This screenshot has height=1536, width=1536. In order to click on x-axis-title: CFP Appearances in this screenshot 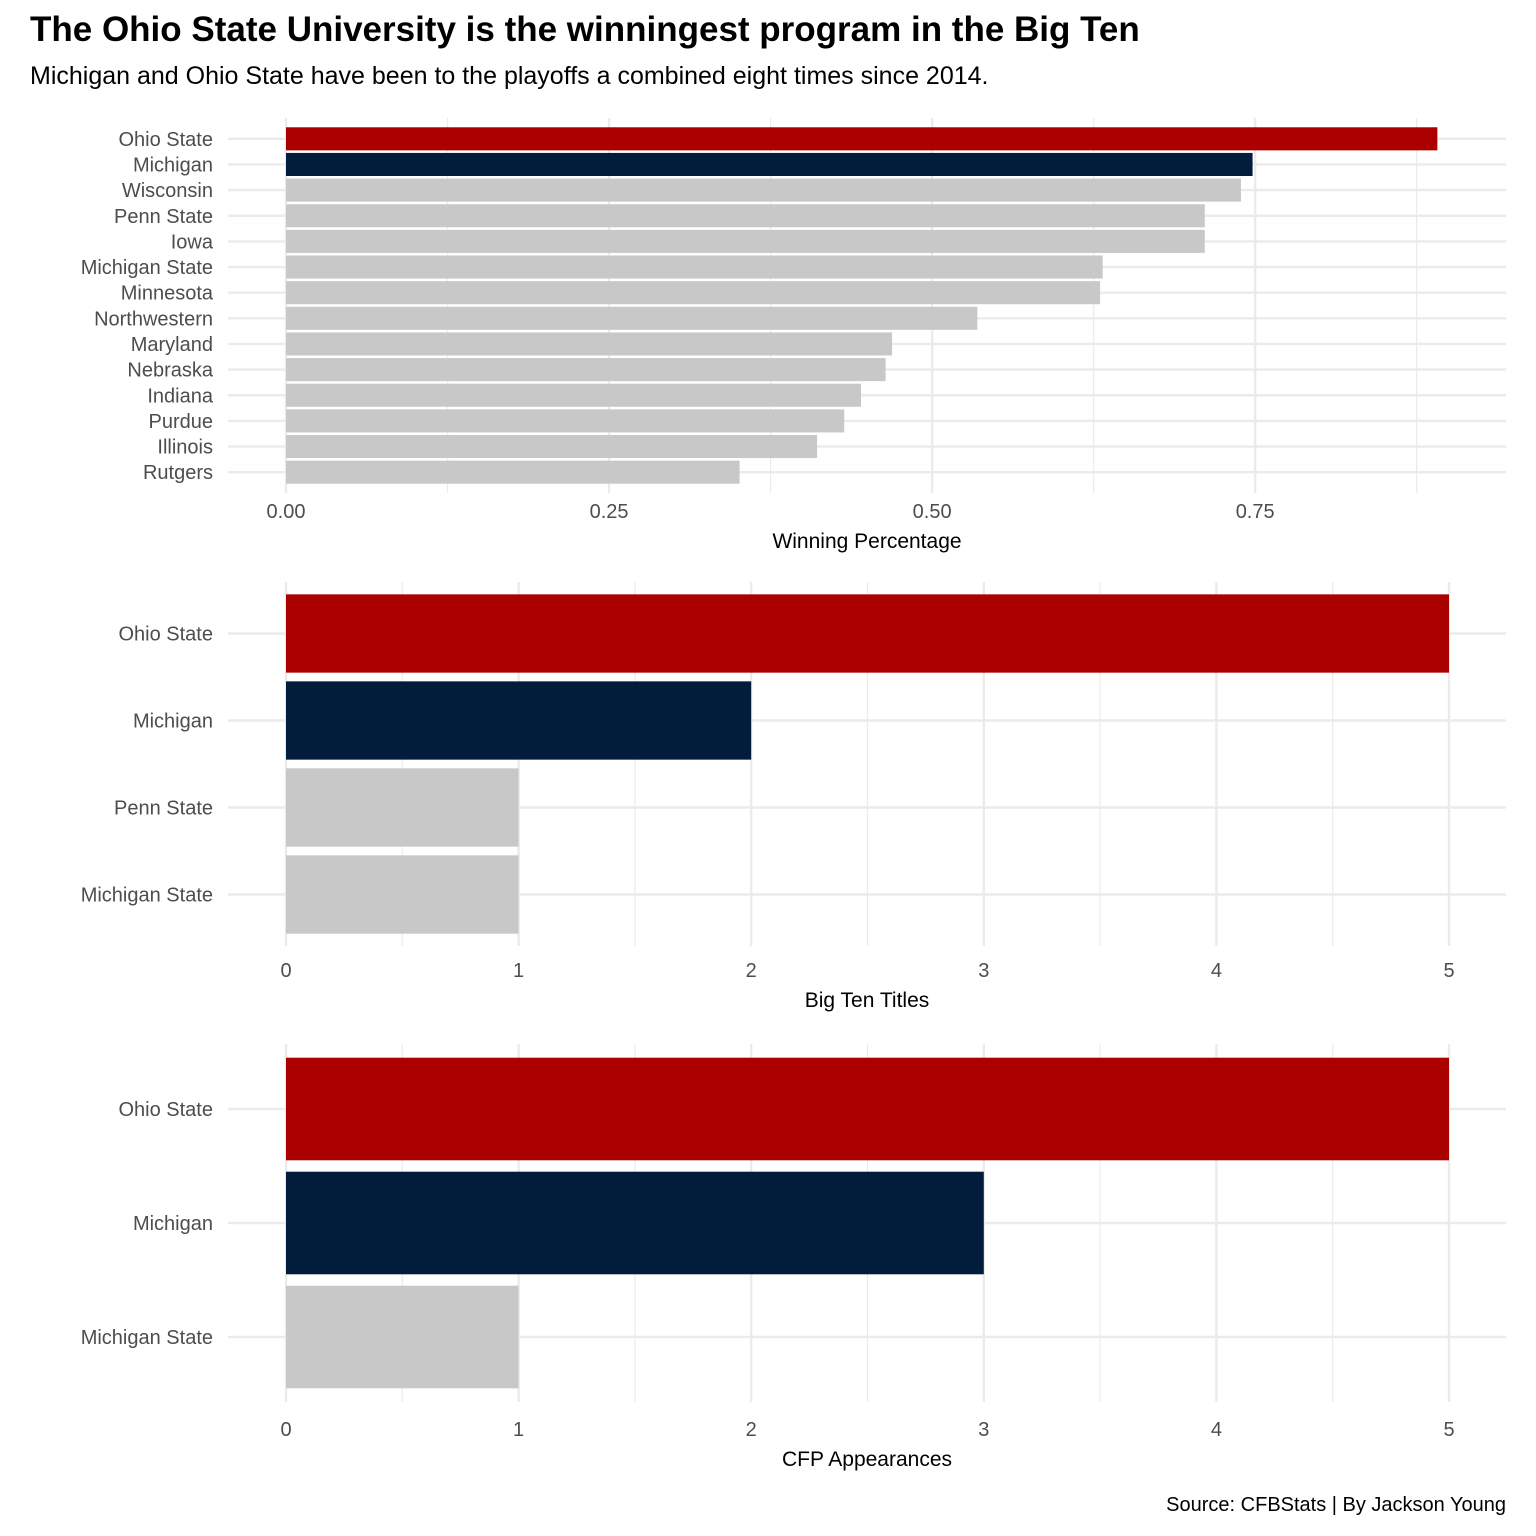, I will do `click(867, 1459)`.